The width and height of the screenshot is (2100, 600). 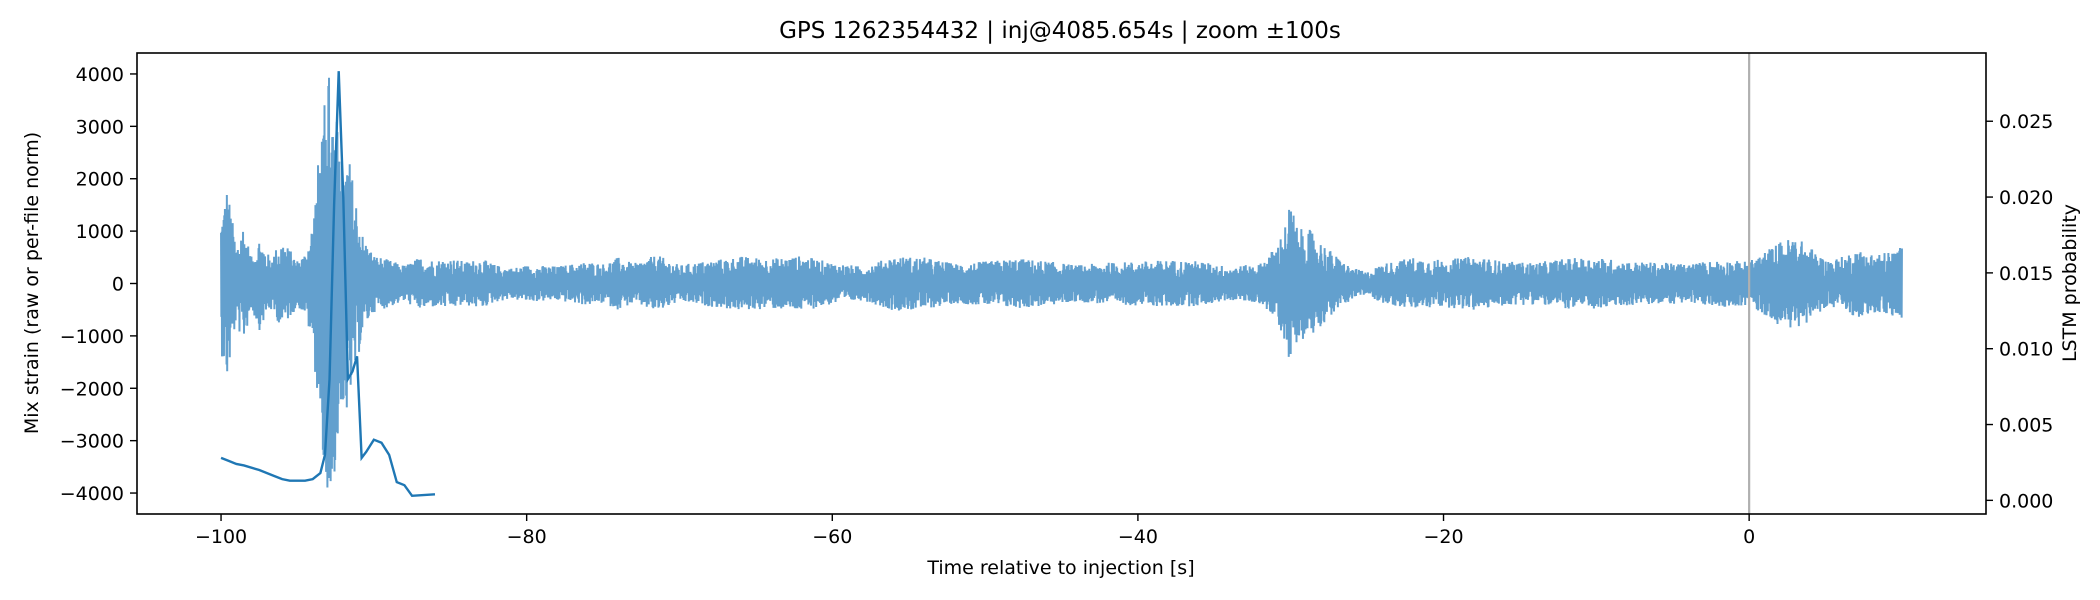 What do you see at coordinates (1443, 537) in the screenshot?
I see `x-tick-label: −20` at bounding box center [1443, 537].